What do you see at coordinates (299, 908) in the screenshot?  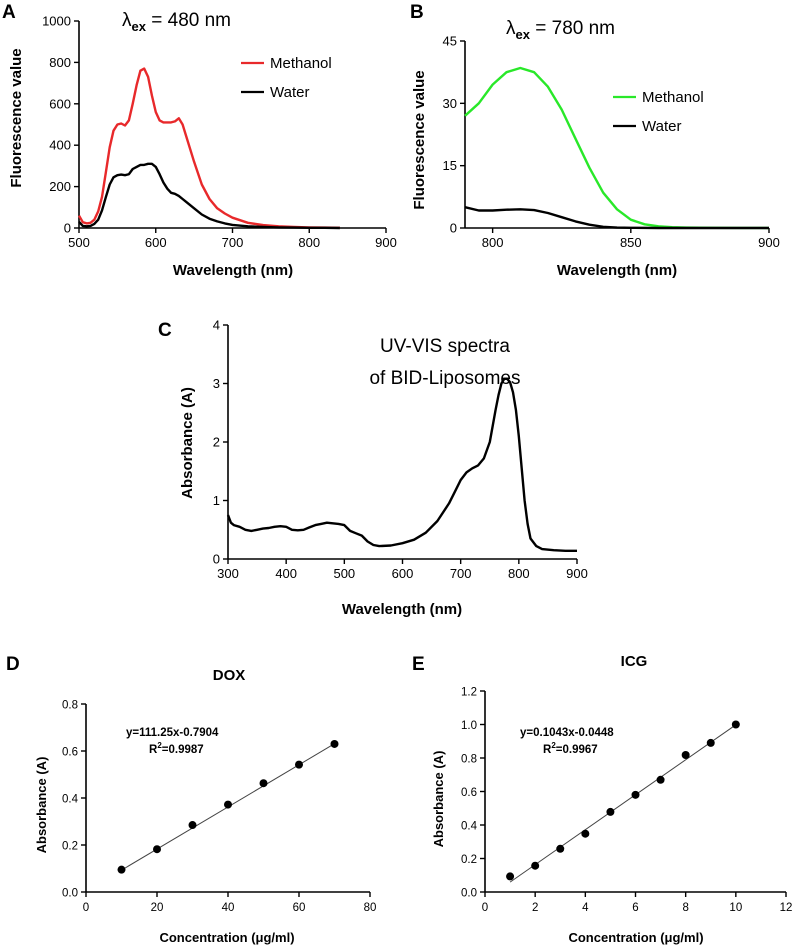 I see `x-tick-label: 60` at bounding box center [299, 908].